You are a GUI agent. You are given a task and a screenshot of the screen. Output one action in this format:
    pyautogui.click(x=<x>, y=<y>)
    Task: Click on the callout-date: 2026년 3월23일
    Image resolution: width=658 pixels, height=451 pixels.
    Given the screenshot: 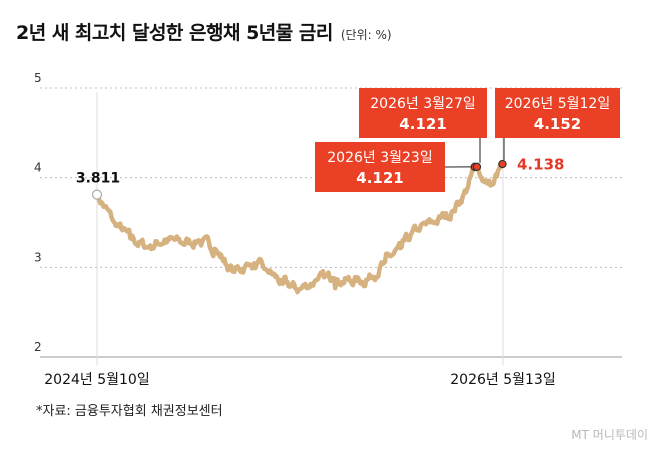 What is the action you would take?
    pyautogui.click(x=379, y=158)
    